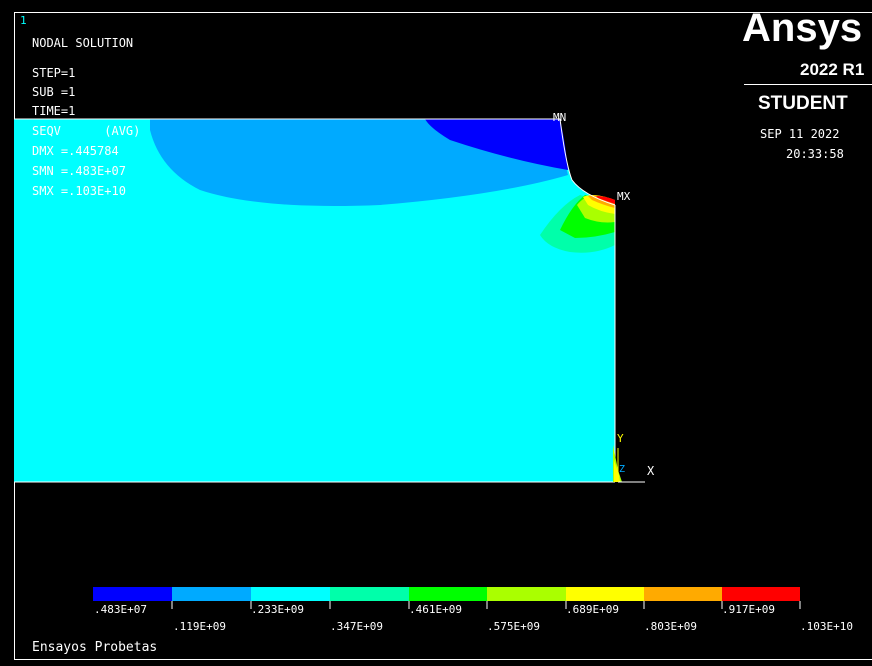 This screenshot has height=666, width=872. I want to click on student-label: STUDENT, so click(803, 103).